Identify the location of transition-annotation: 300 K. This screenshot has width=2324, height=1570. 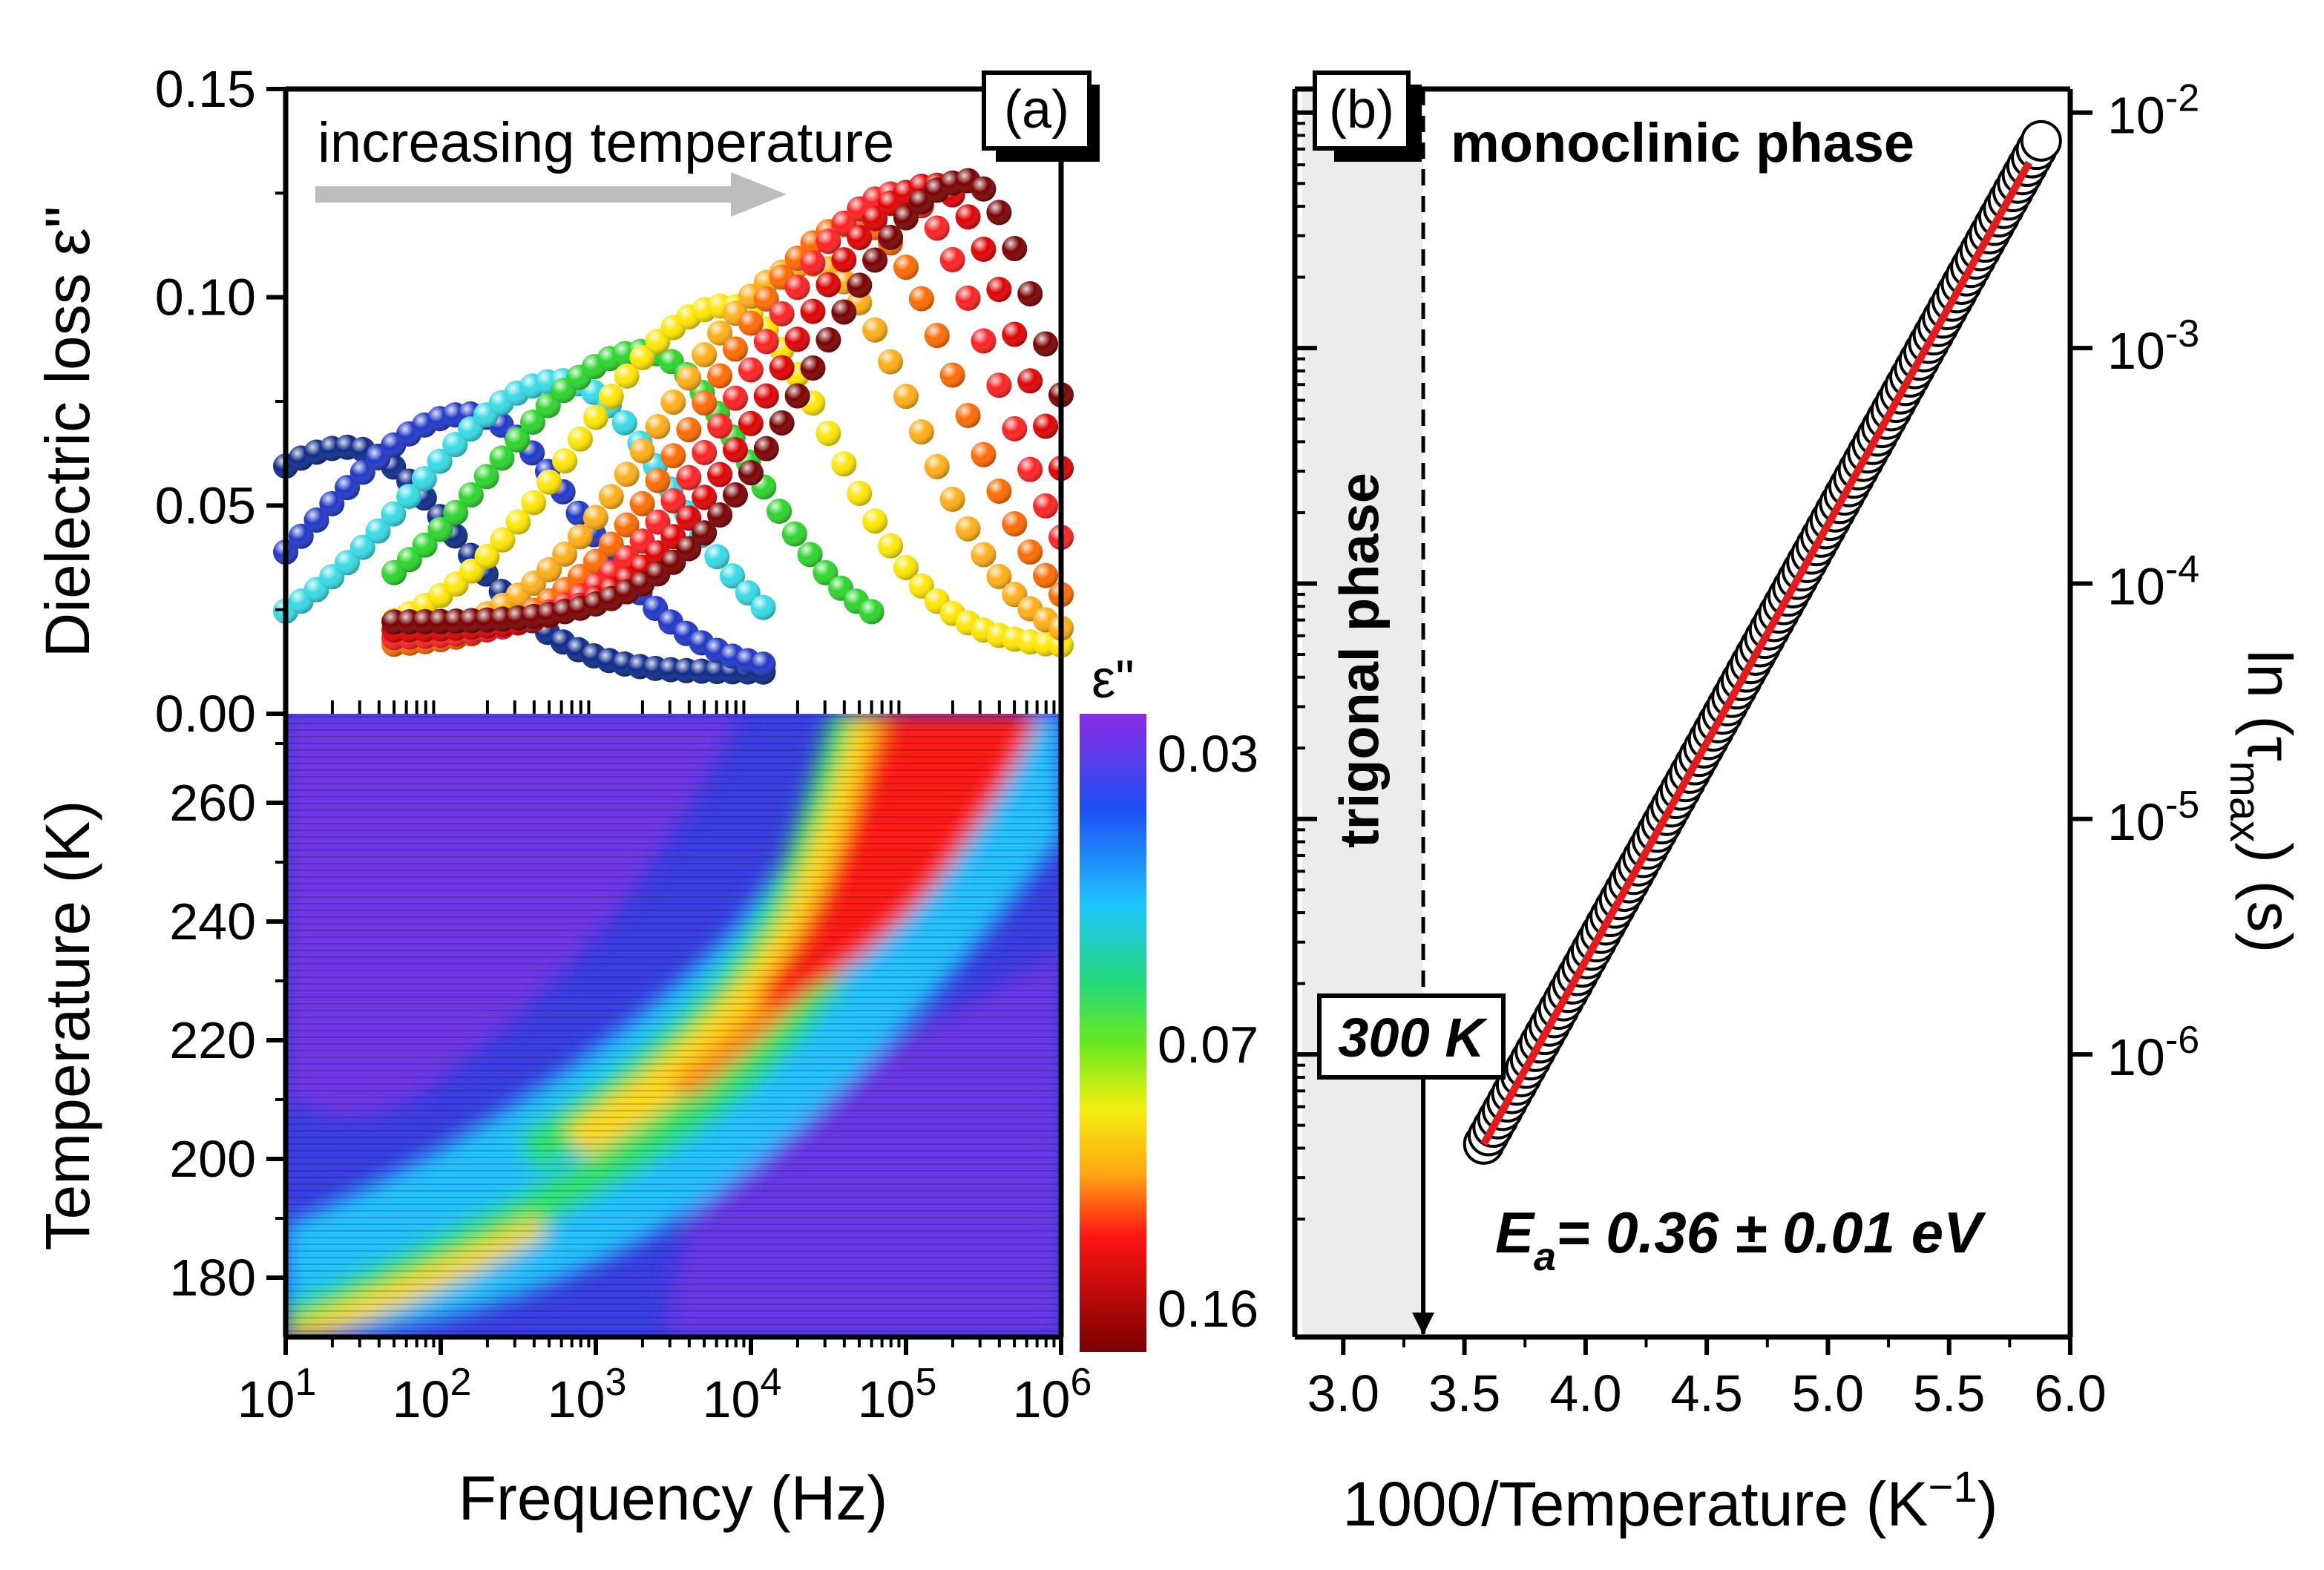
(1411, 1164).